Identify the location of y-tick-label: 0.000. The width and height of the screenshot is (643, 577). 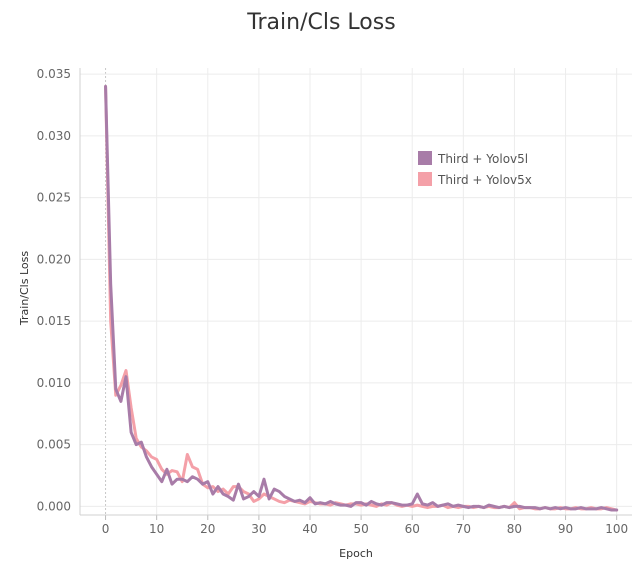
(54, 506).